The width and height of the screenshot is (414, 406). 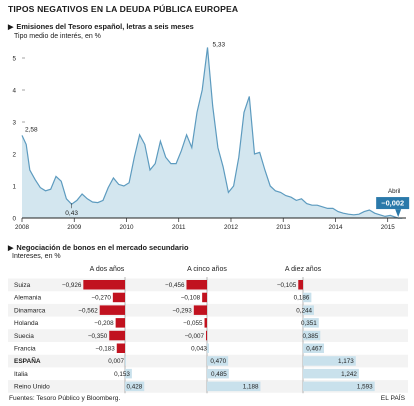 What do you see at coordinates (27, 360) in the screenshot?
I see `country-label: ESPAÑA` at bounding box center [27, 360].